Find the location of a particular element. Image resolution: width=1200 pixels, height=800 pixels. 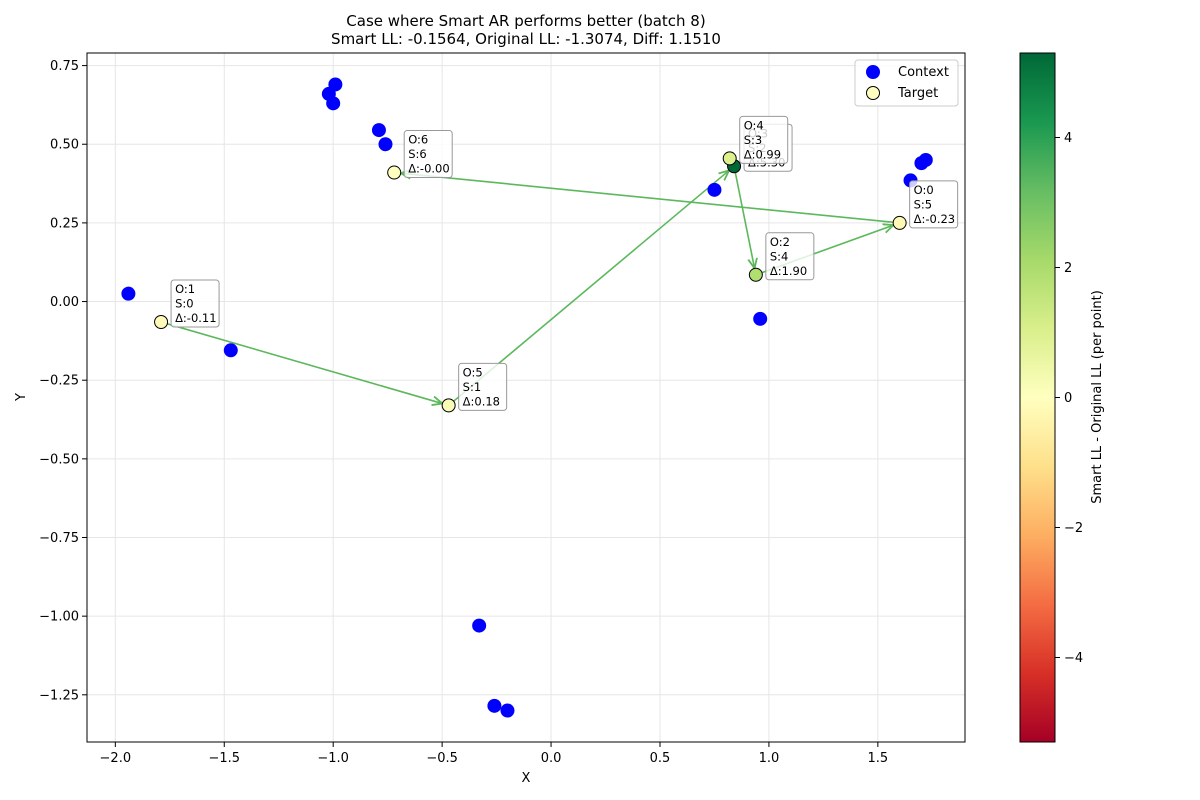

annotation-smart-index: S:4 is located at coordinates (779, 256).